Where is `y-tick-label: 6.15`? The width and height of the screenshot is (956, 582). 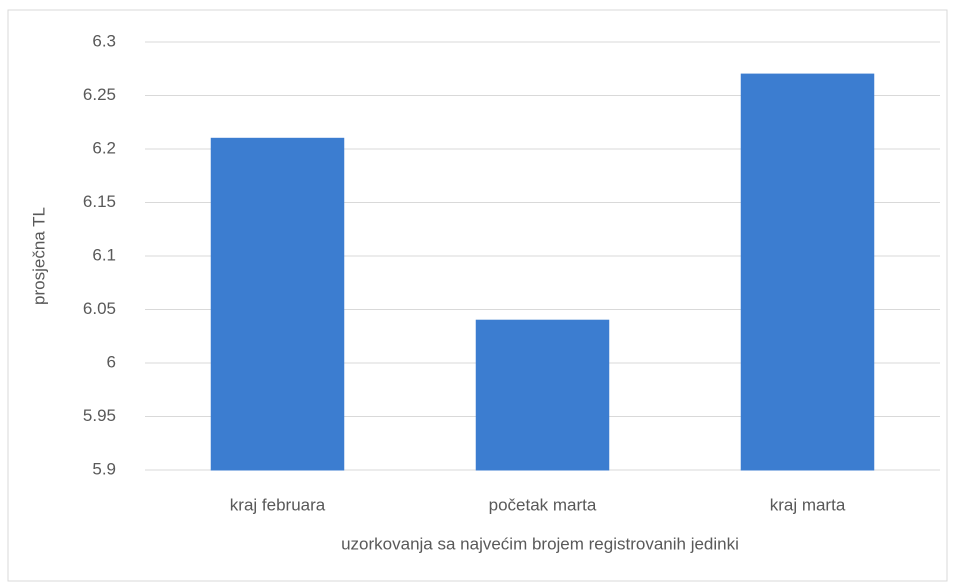
y-tick-label: 6.15 is located at coordinates (99, 201).